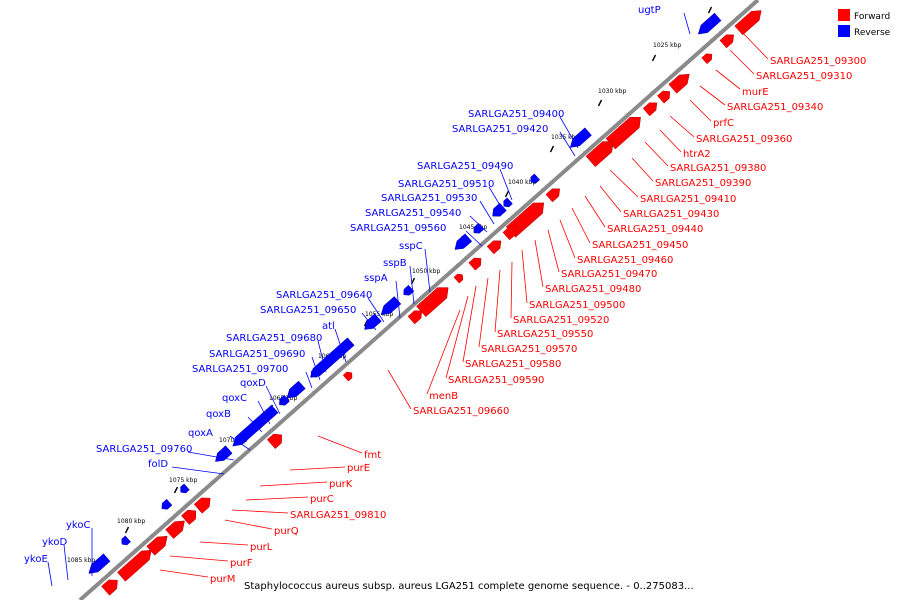  What do you see at coordinates (261, 547) in the screenshot?
I see `forward-gene-label: purL` at bounding box center [261, 547].